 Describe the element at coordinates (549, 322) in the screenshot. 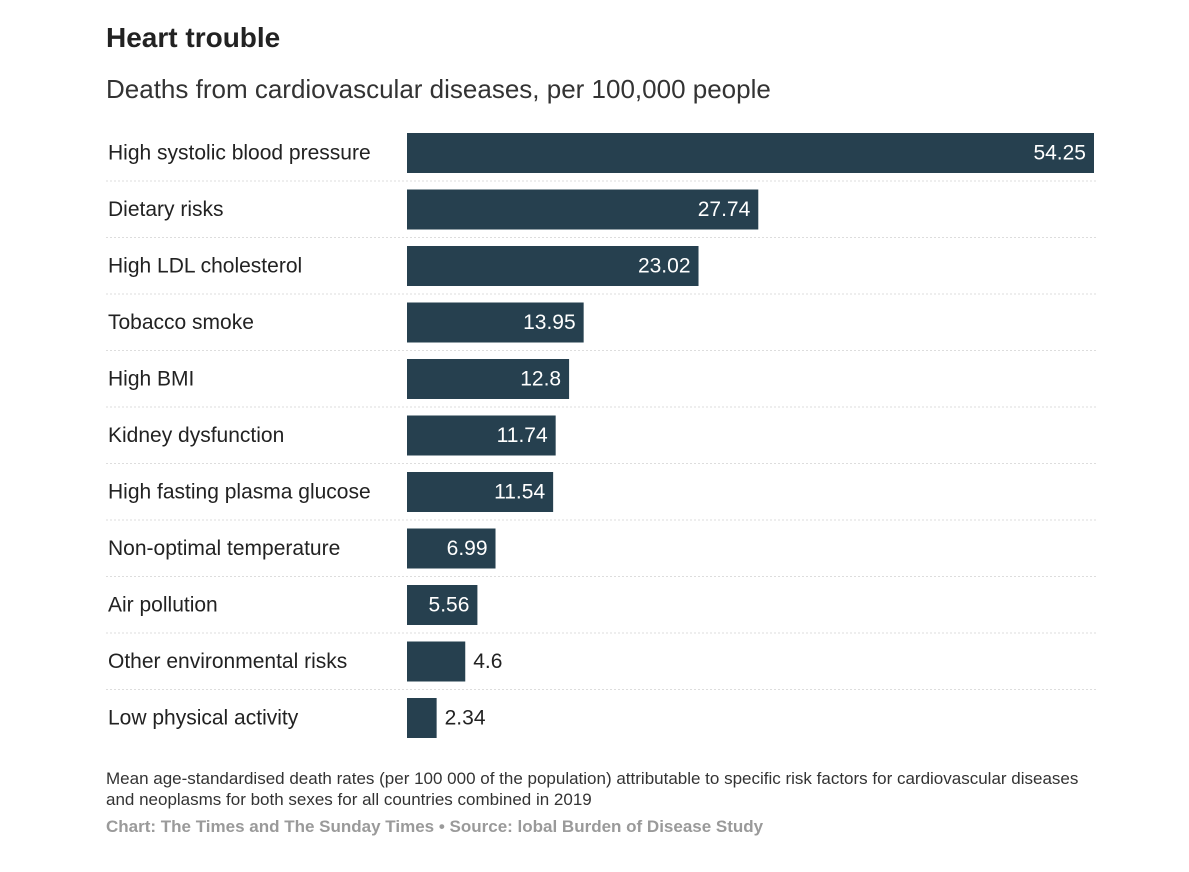

I see `value-label: 13.95` at that location.